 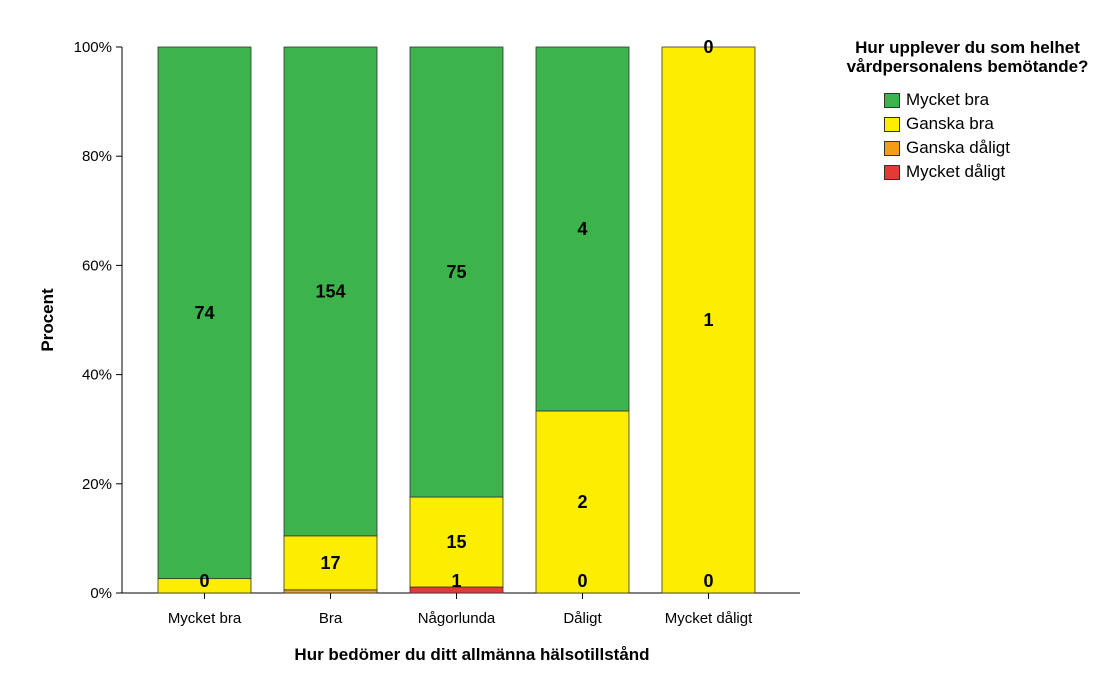 What do you see at coordinates (992, 100) in the screenshot?
I see `legend-item: Mycket bra` at bounding box center [992, 100].